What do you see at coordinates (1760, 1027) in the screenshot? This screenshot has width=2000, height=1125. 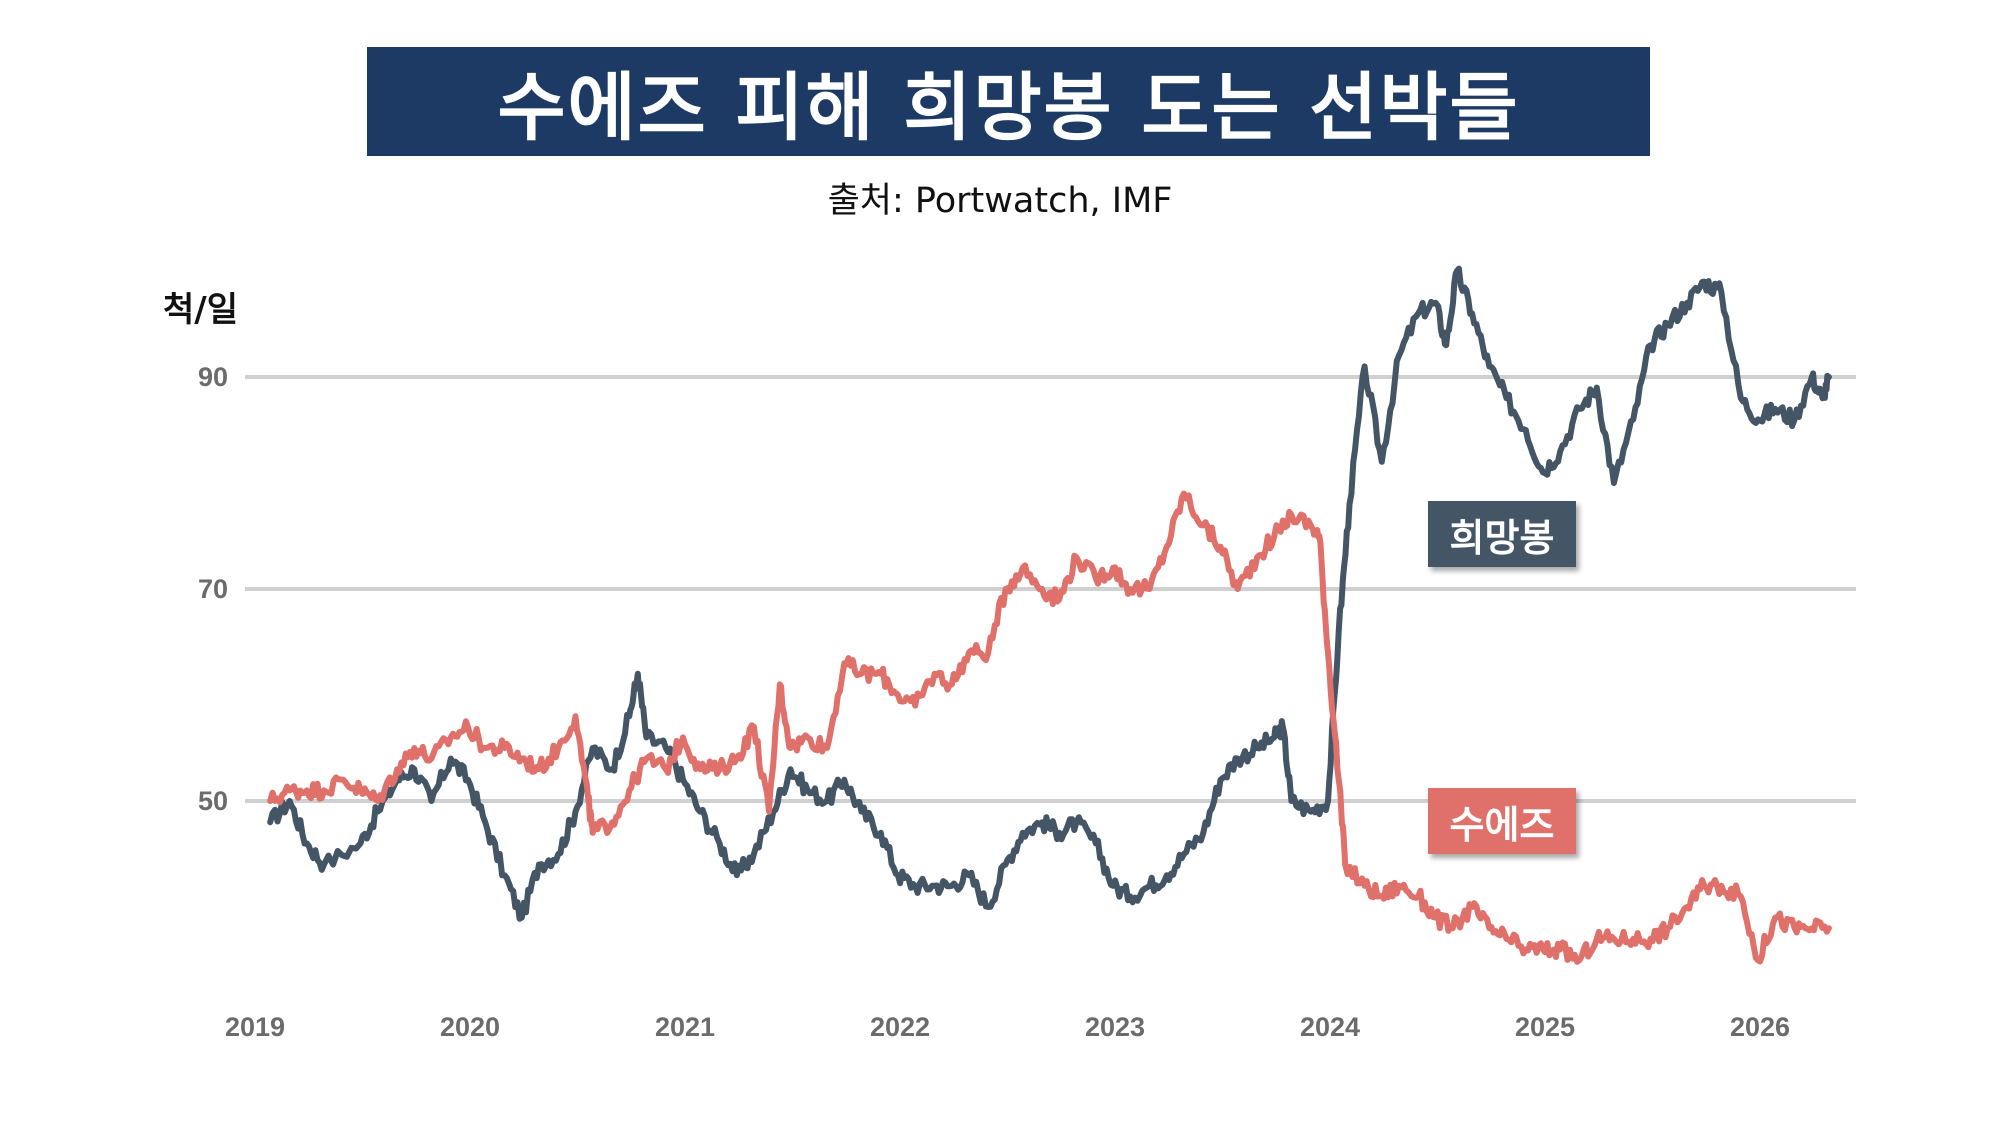 I see `x-tick-label: 2026` at bounding box center [1760, 1027].